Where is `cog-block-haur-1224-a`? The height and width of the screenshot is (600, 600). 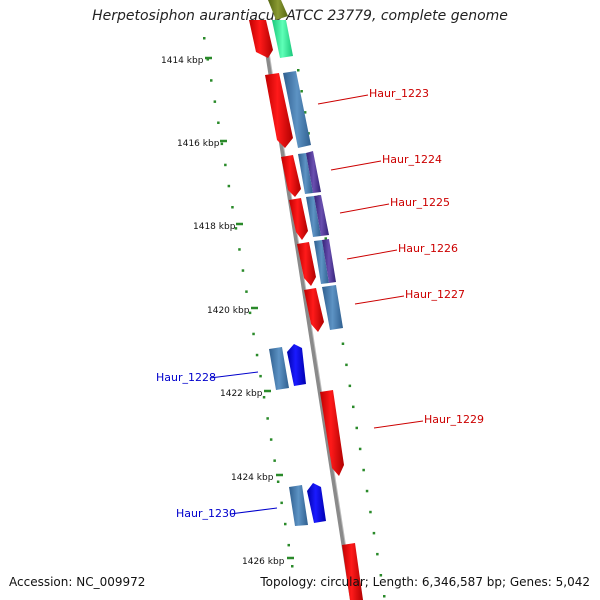
cog-block-haur-1224-a is located at coordinates (305, 173).